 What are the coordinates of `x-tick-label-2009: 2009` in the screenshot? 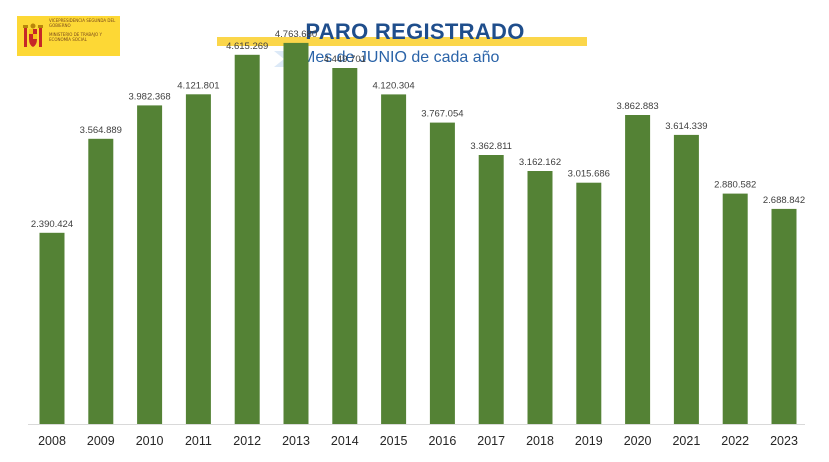 It's located at (101, 441).